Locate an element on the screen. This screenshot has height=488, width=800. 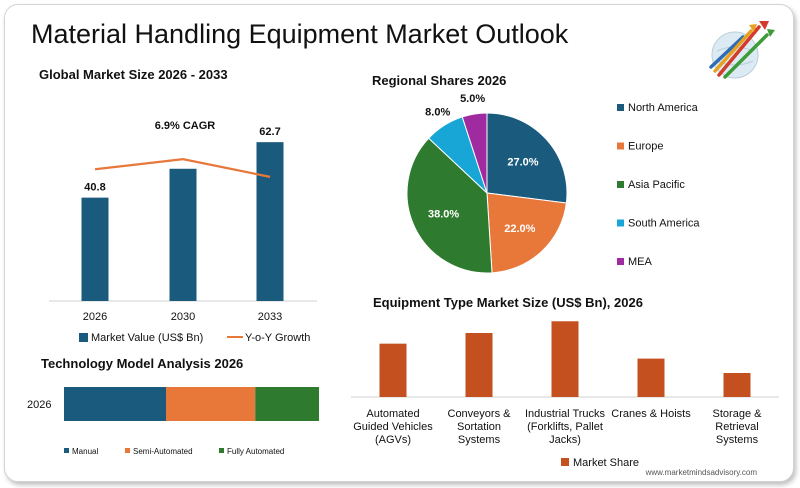
tech-legend-semi-automated: Semi-Automated is located at coordinates (163, 451).